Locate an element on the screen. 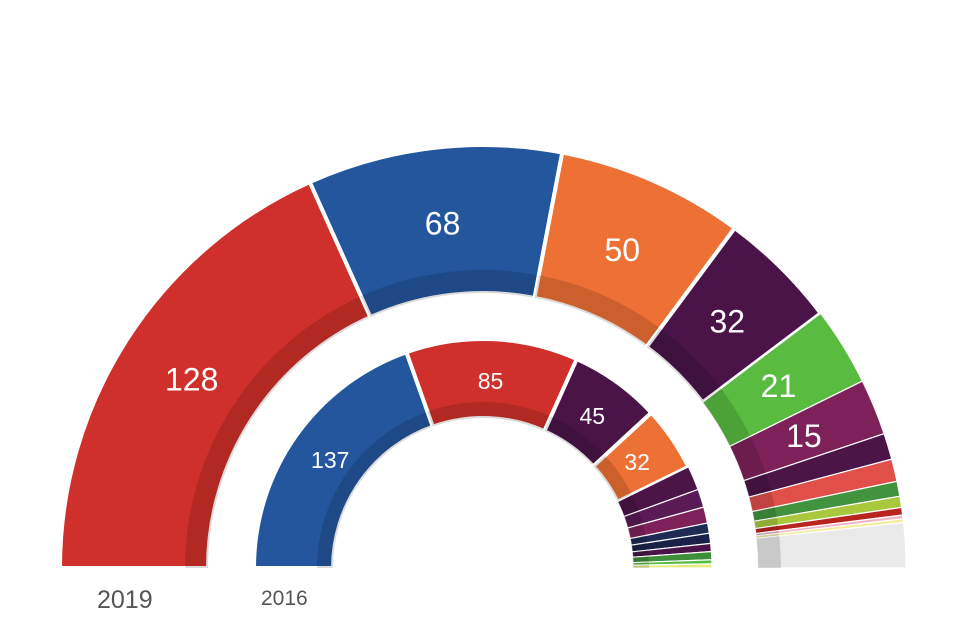 The image size is (958, 622). seat-label-2016-3: 32 is located at coordinates (637, 462).